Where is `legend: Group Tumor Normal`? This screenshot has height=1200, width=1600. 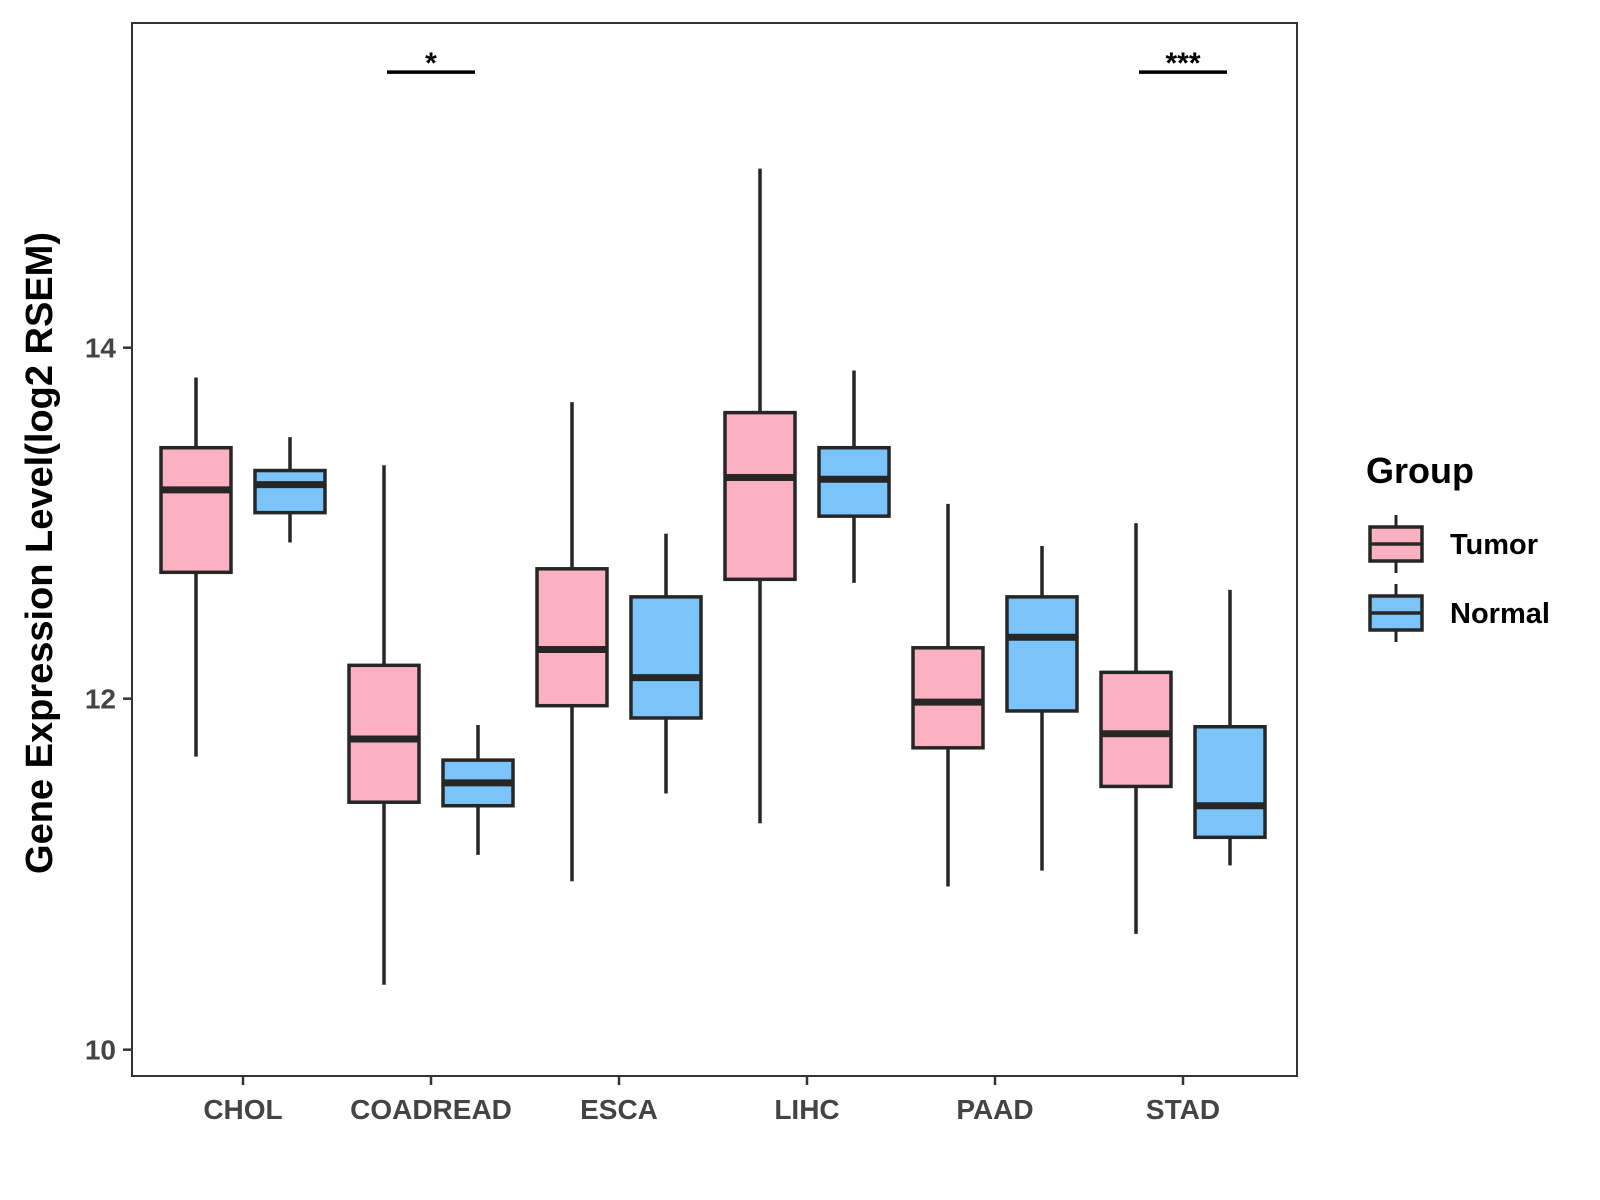 legend: Group Tumor Normal is located at coordinates (1458, 546).